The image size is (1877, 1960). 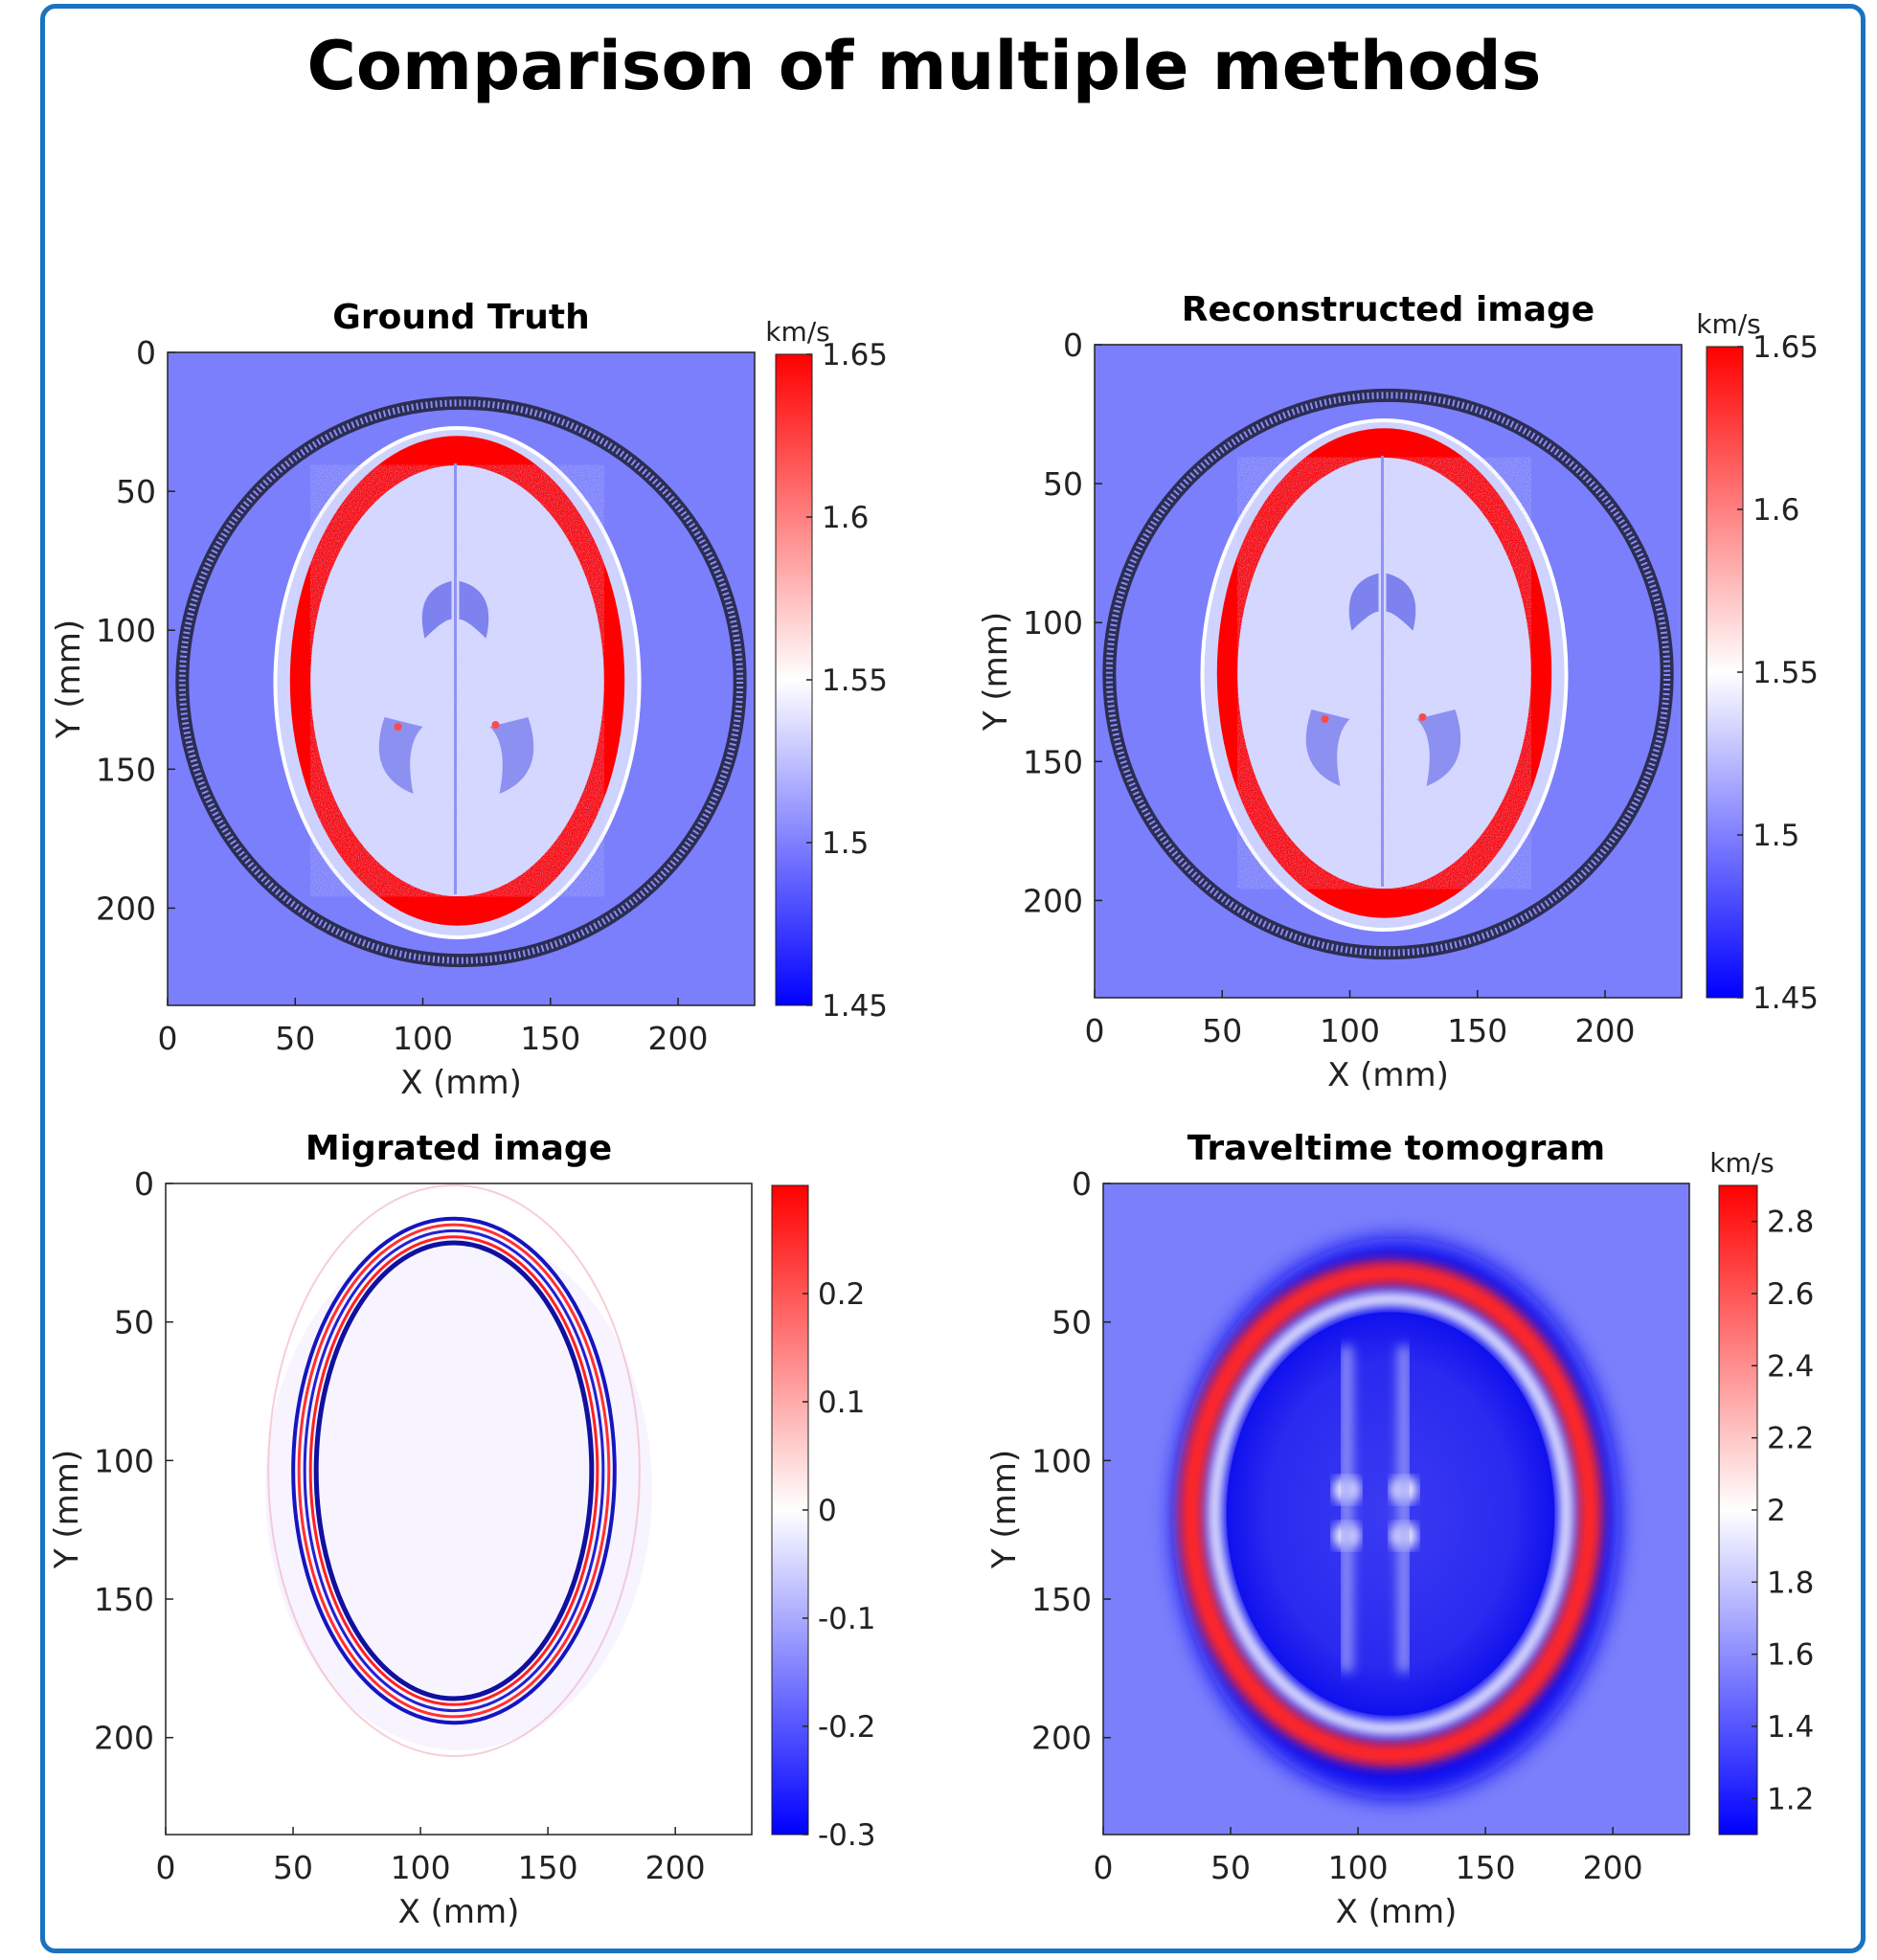 I want to click on colorbar-tick-label: 0, so click(x=827, y=1511).